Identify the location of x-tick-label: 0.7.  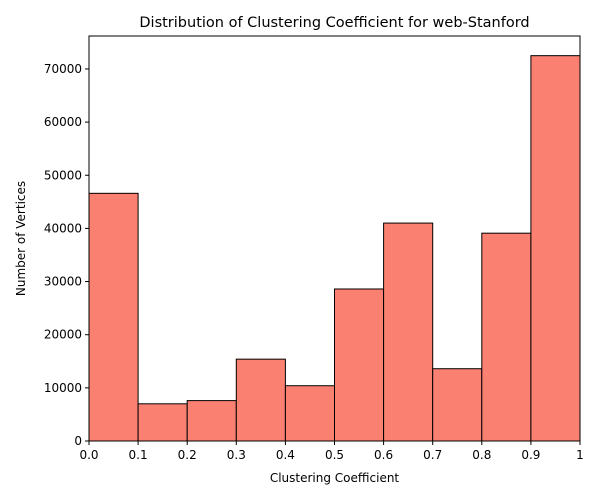
(432, 455).